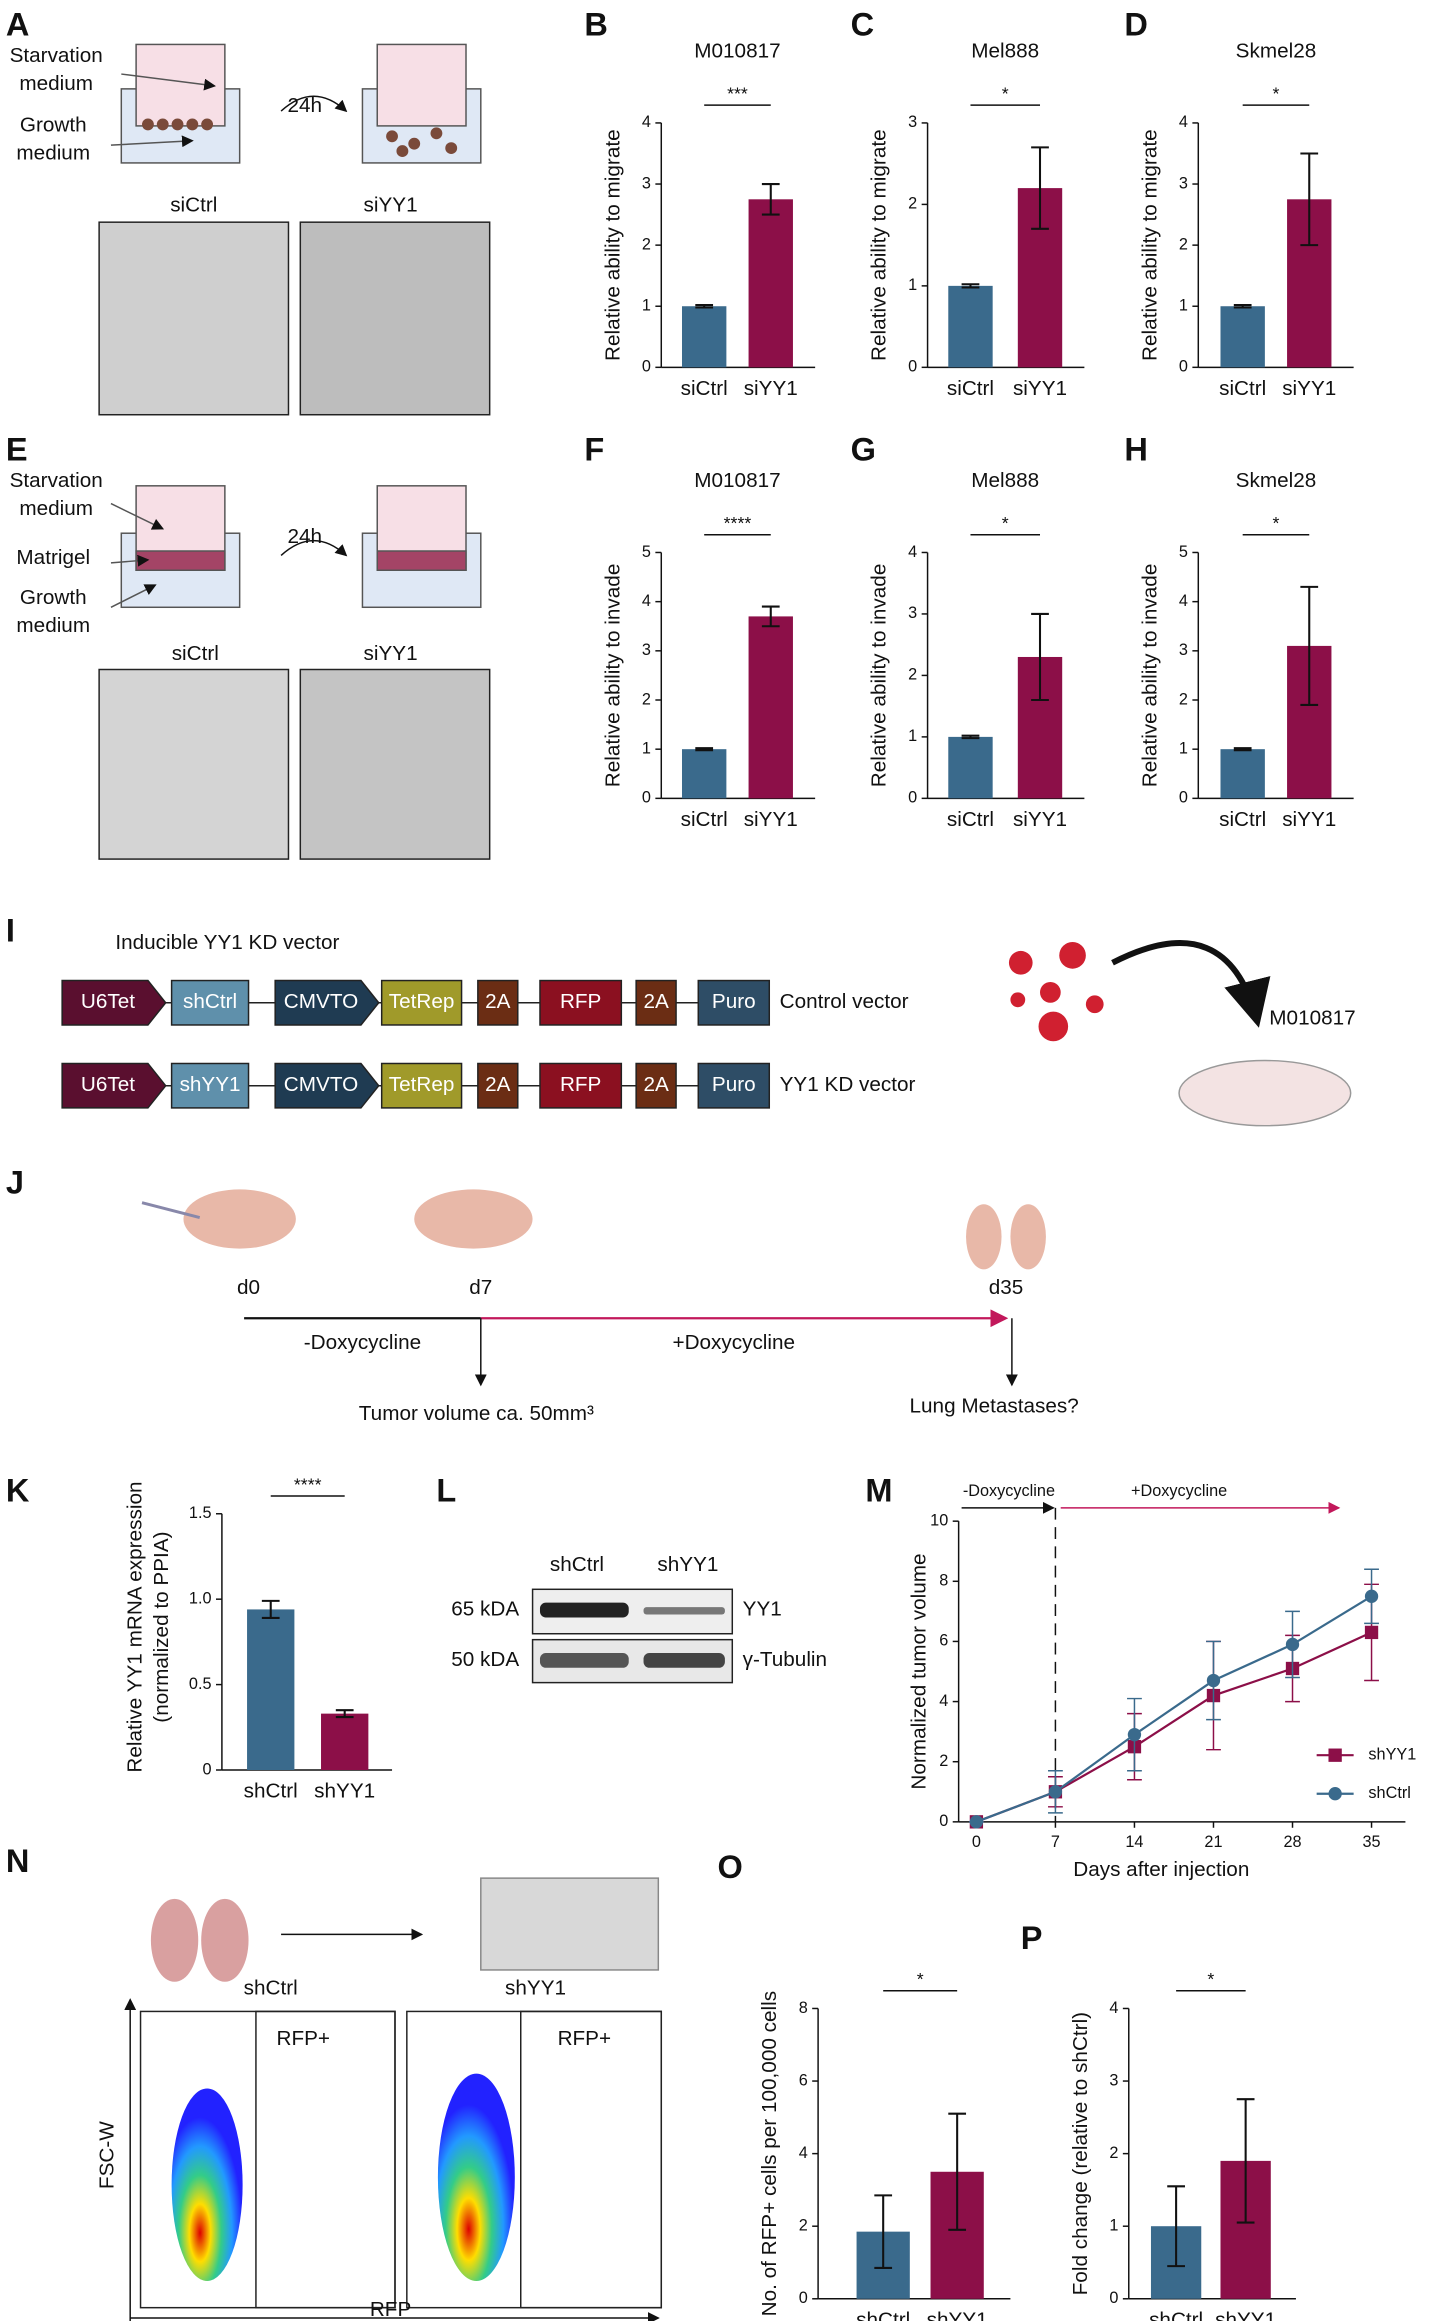 The height and width of the screenshot is (2321, 1435). What do you see at coordinates (325, 2159) in the screenshot?
I see `gate` at bounding box center [325, 2159].